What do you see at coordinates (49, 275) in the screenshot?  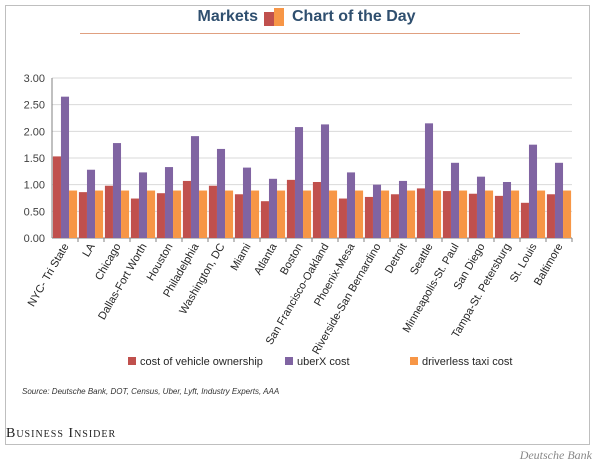 I see `x-tick-label: NYC- Tri State` at bounding box center [49, 275].